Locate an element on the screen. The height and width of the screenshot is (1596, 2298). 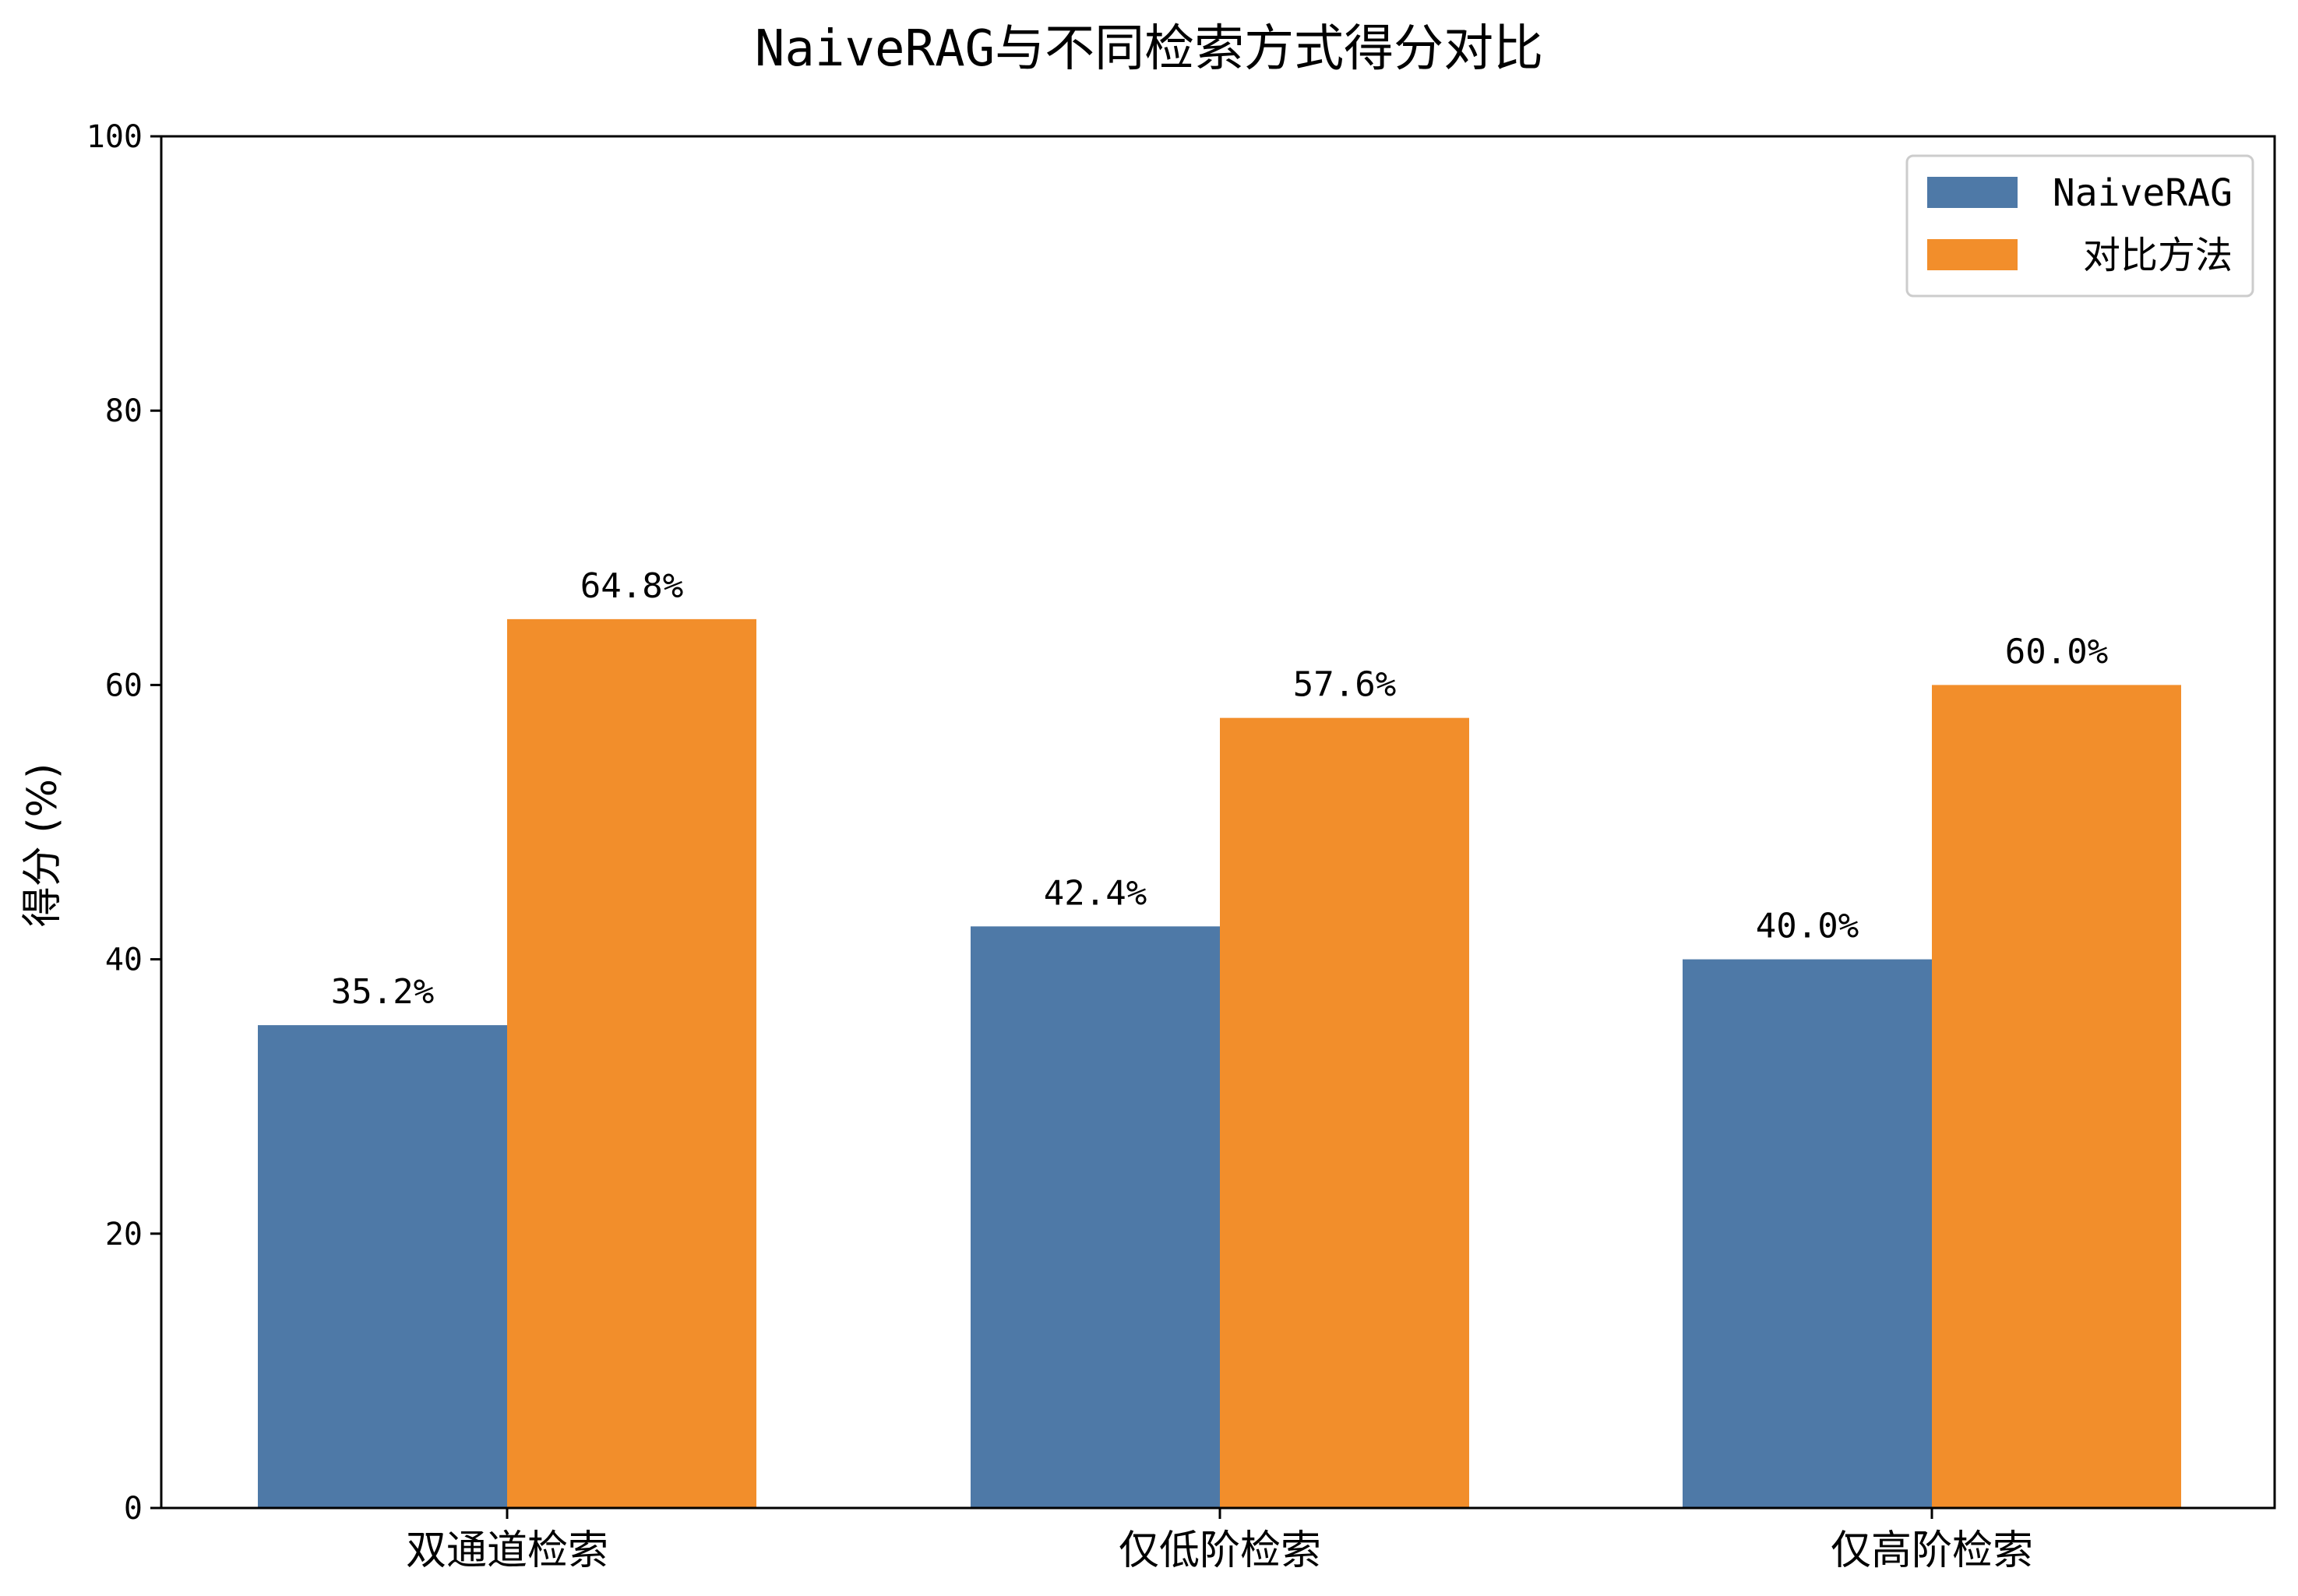
x-tick-label: 仅高阶检索 is located at coordinates (1932, 1550).